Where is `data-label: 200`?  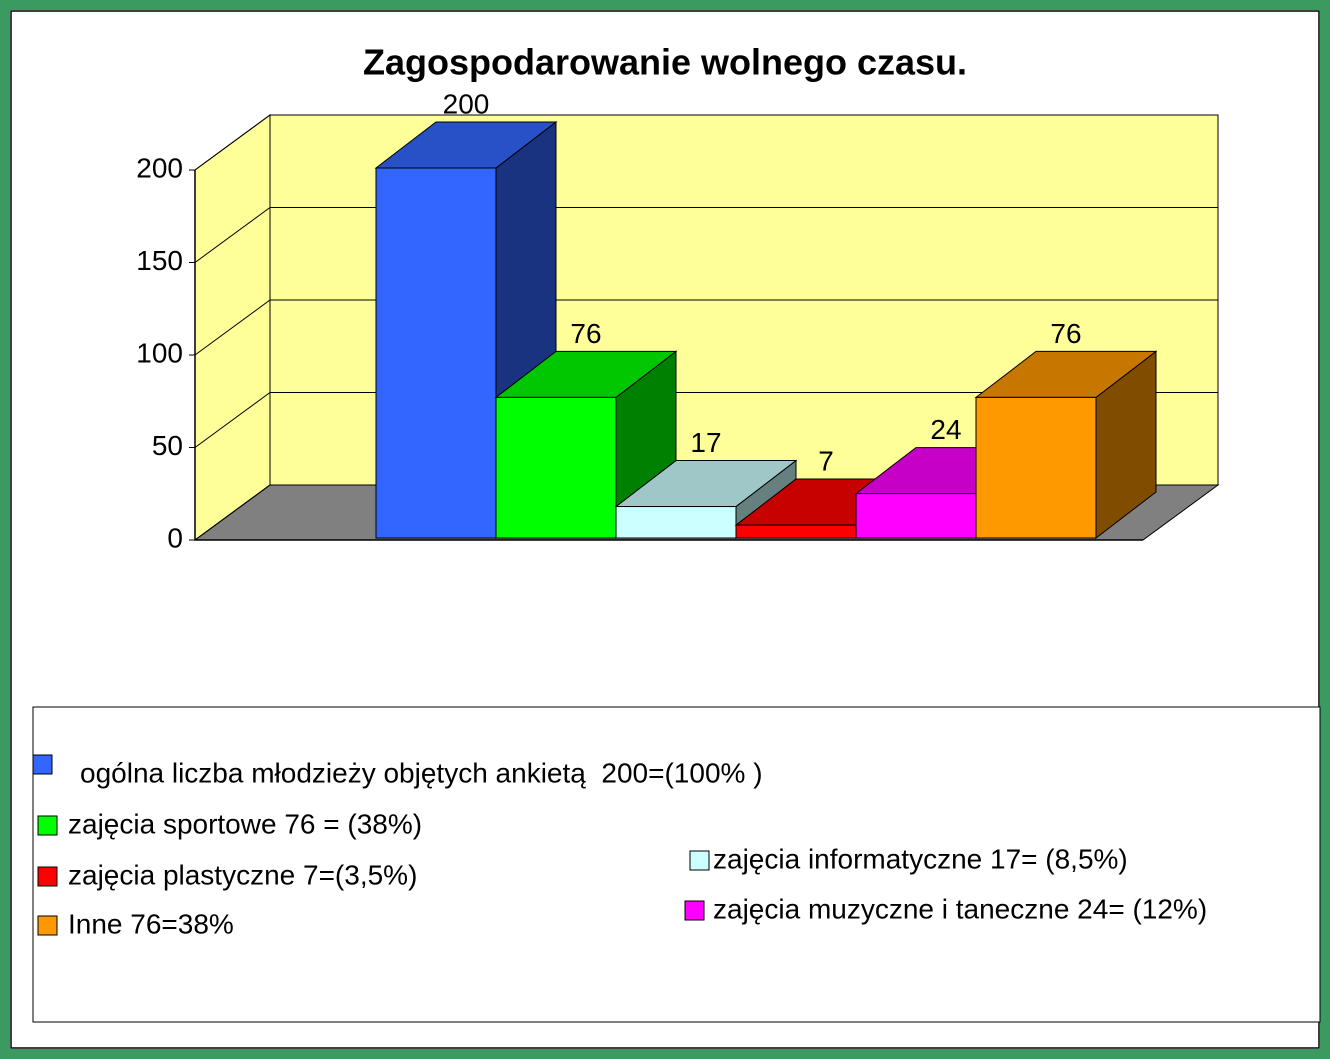 data-label: 200 is located at coordinates (466, 103).